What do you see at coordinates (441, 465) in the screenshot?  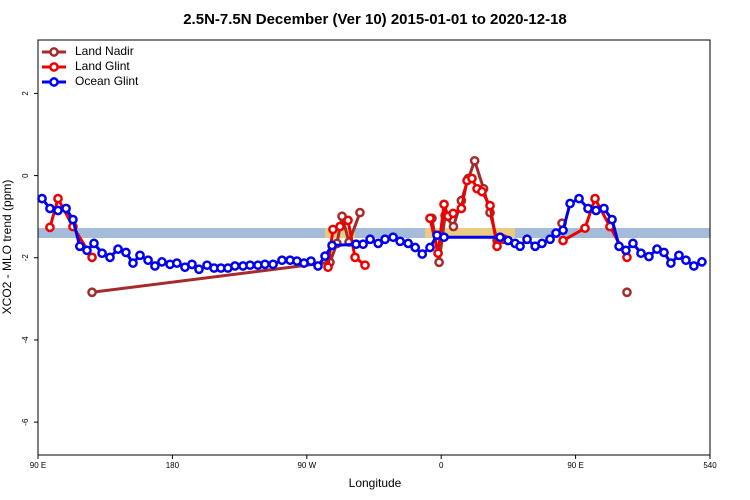 I see `x-tick-label: 0` at bounding box center [441, 465].